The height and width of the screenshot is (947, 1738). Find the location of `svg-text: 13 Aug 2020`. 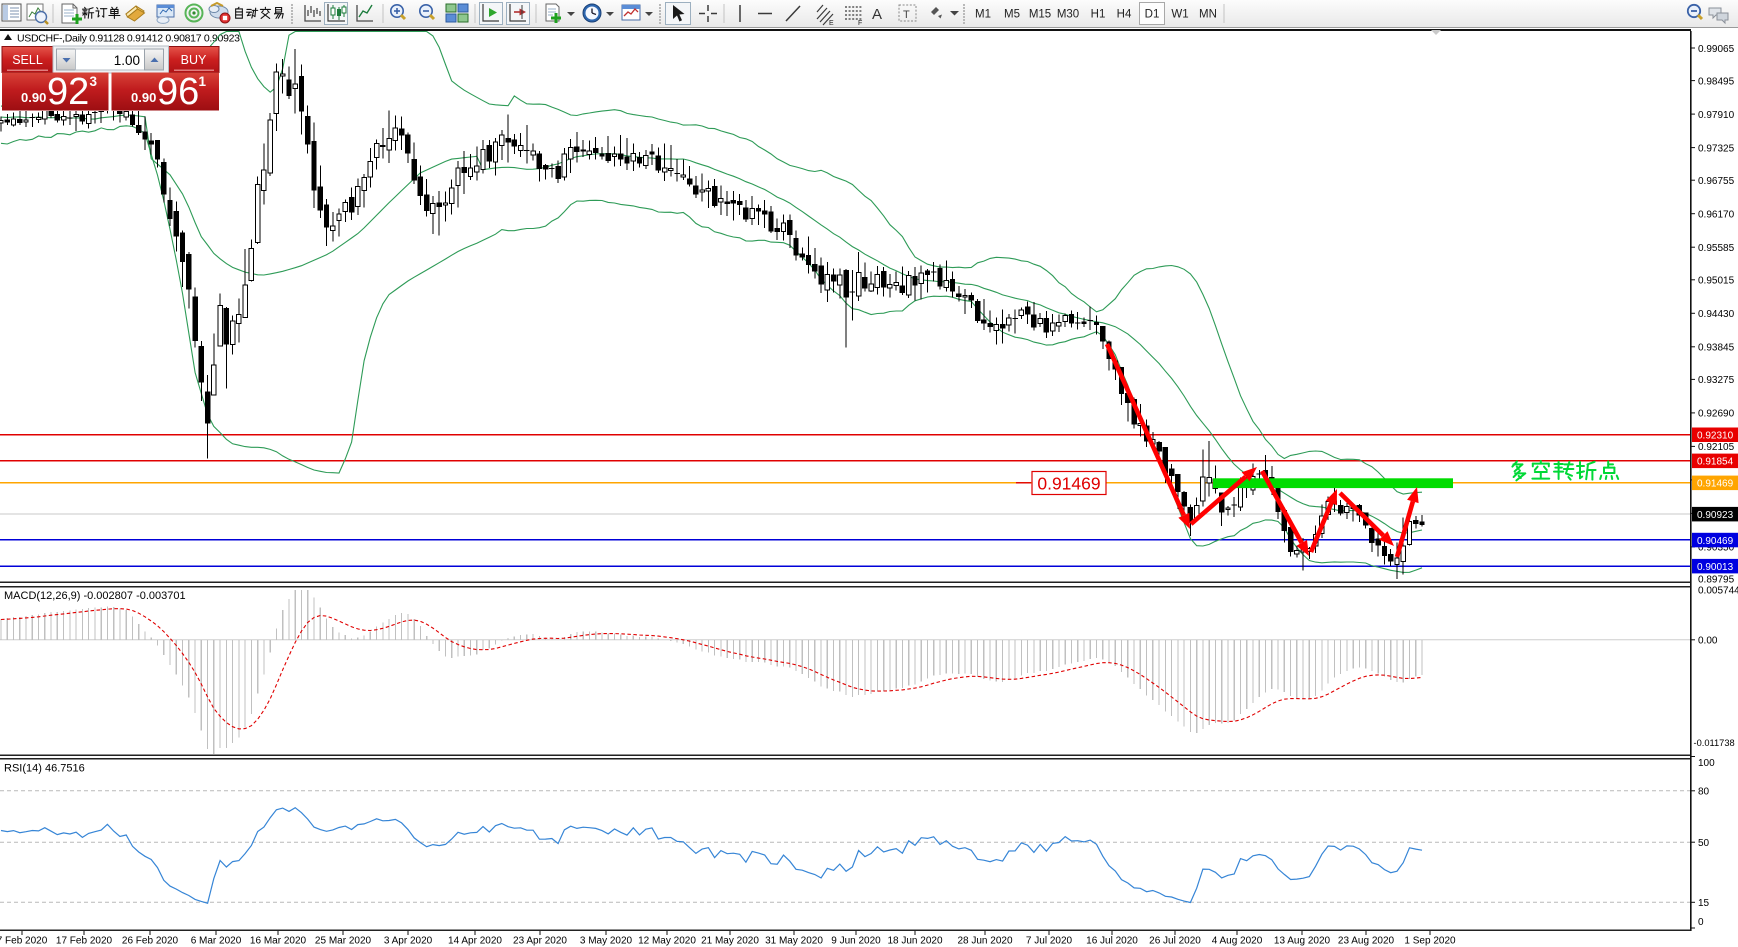

svg-text: 13 Aug 2020 is located at coordinates (1302, 941).